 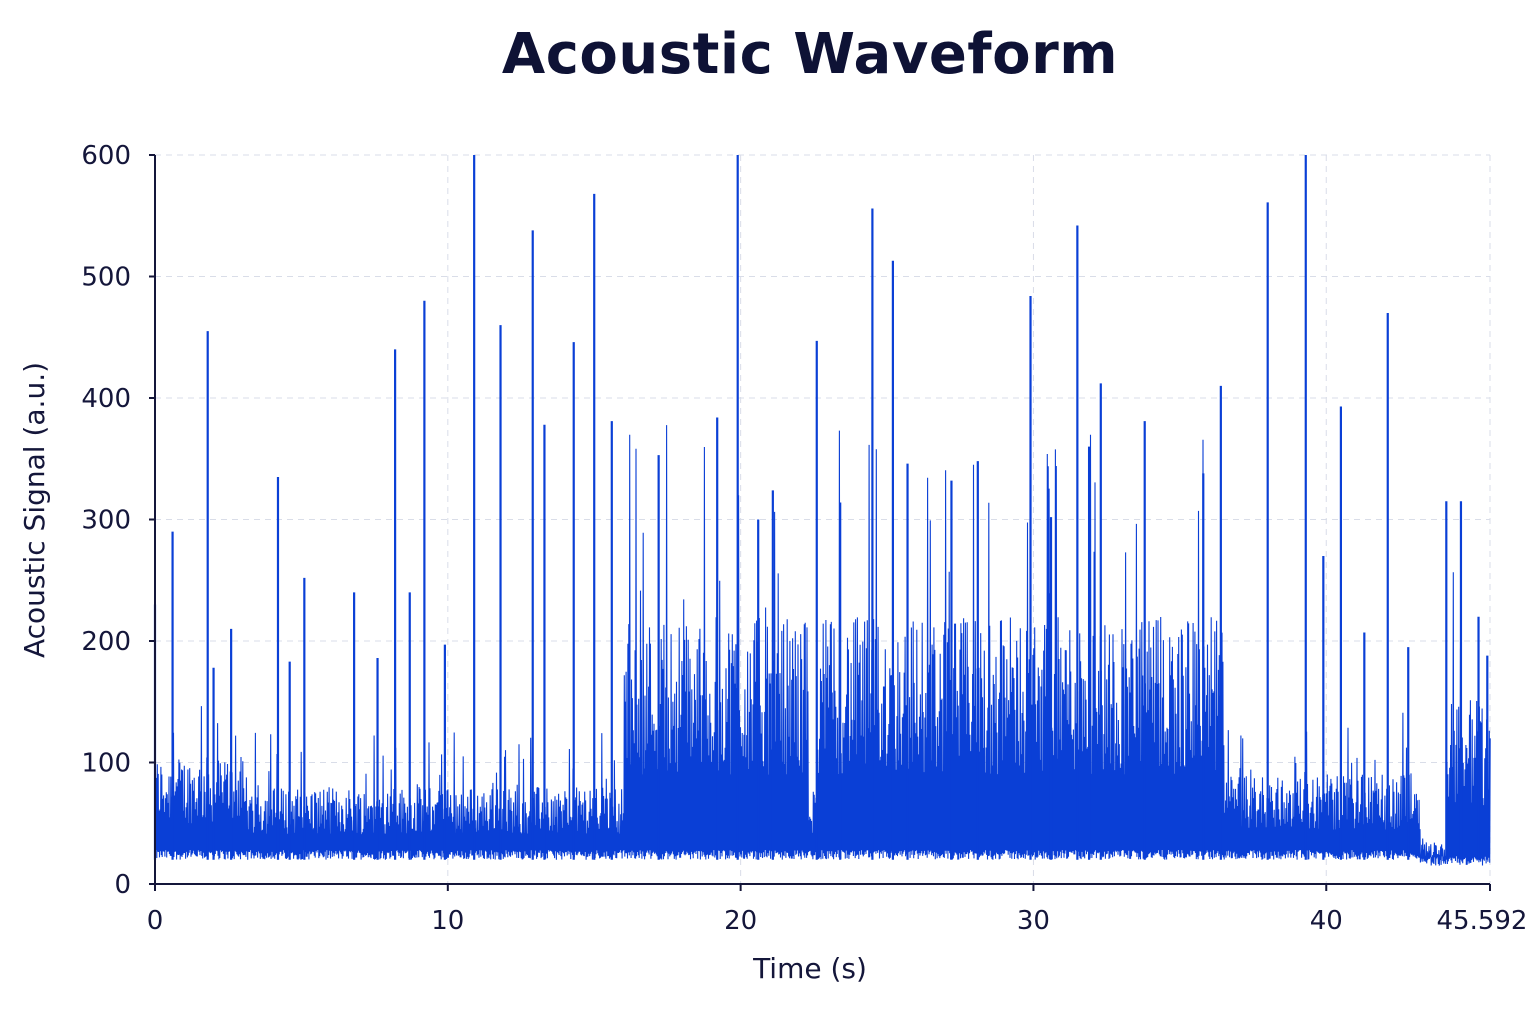 I want to click on y-tick-label: 500, so click(x=106, y=278).